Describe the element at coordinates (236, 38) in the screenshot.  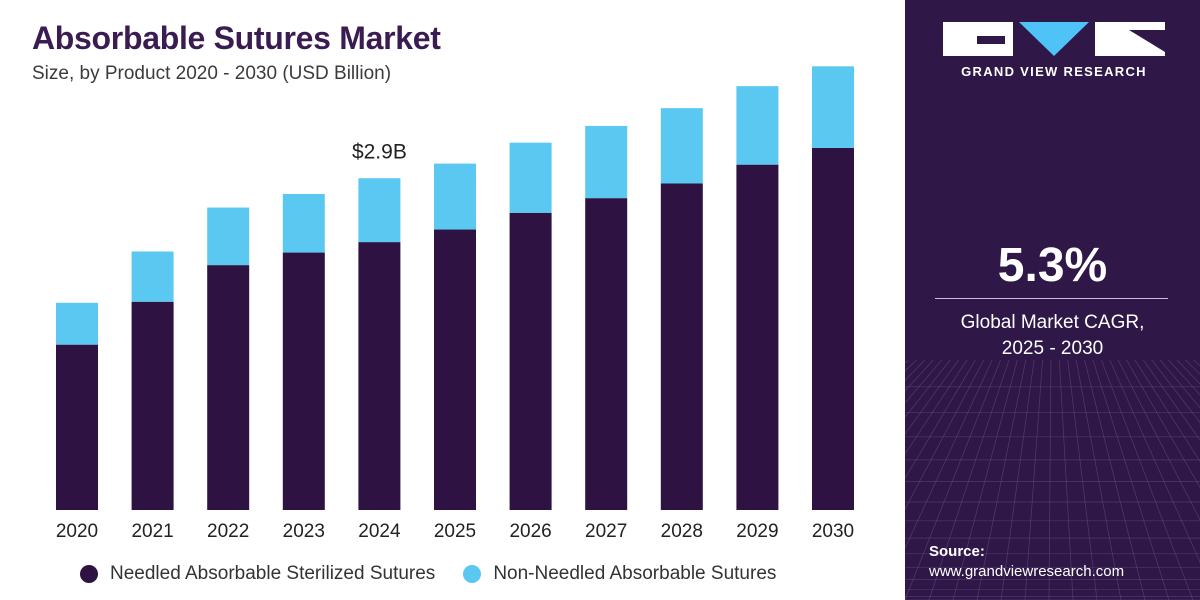
I see `chart-title: Absorbable Sutures Market` at that location.